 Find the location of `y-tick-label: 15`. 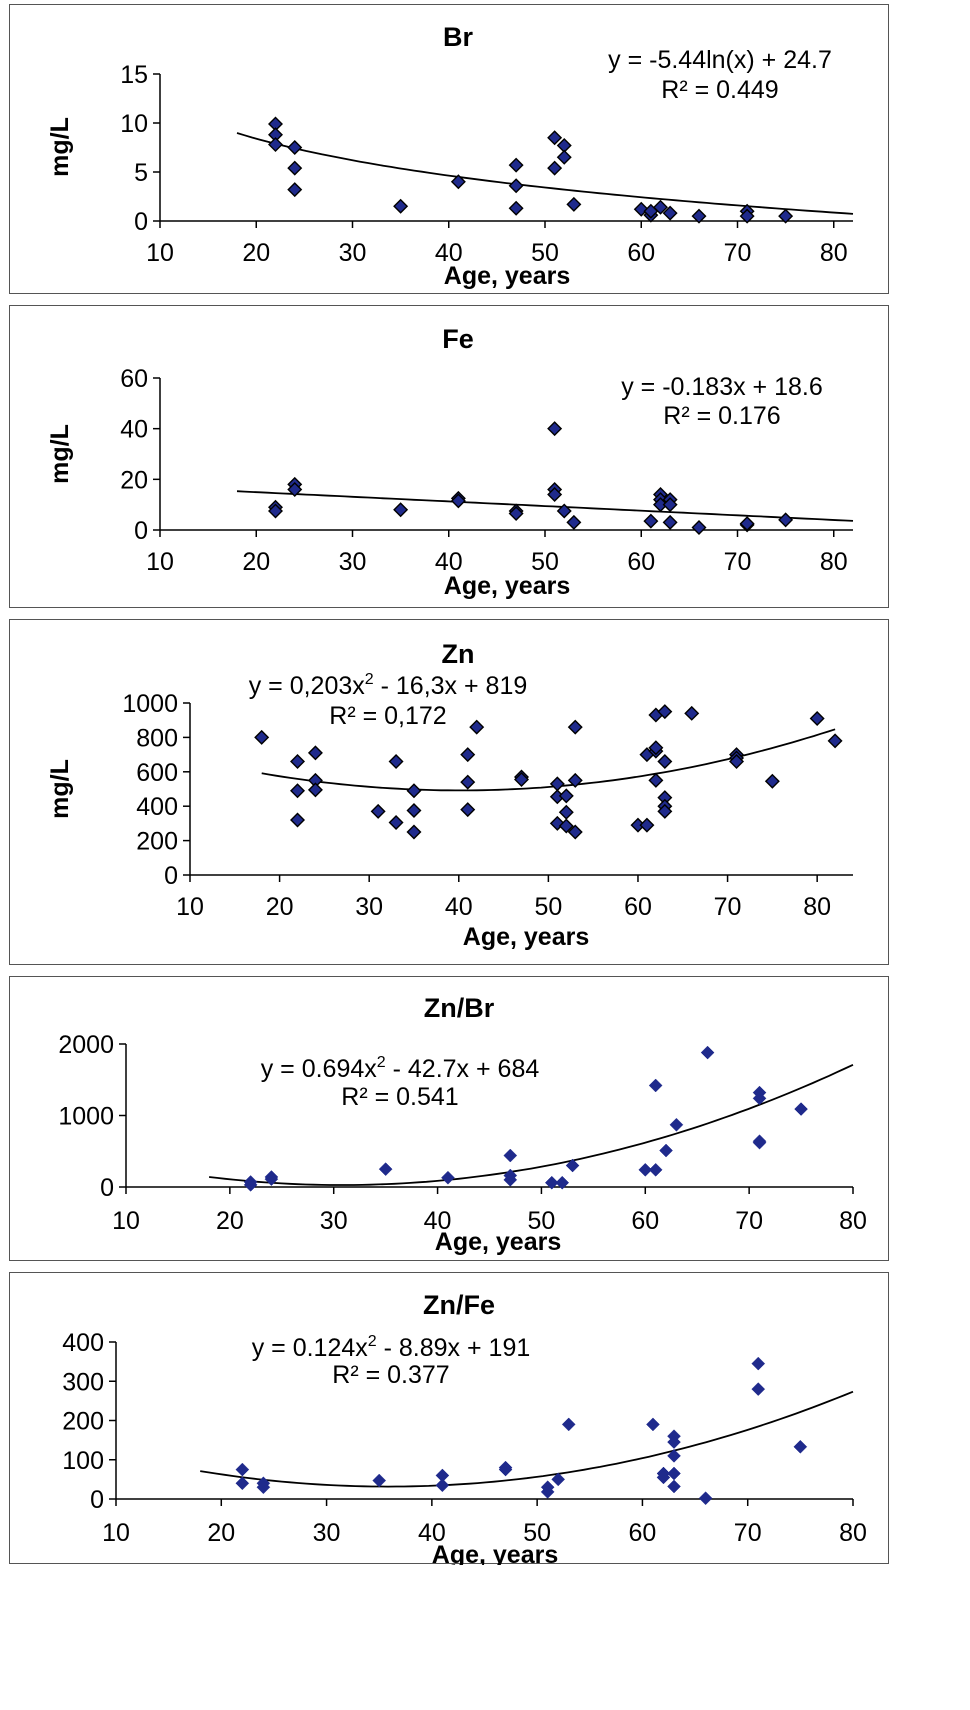

y-tick-label: 15 is located at coordinates (134, 75).